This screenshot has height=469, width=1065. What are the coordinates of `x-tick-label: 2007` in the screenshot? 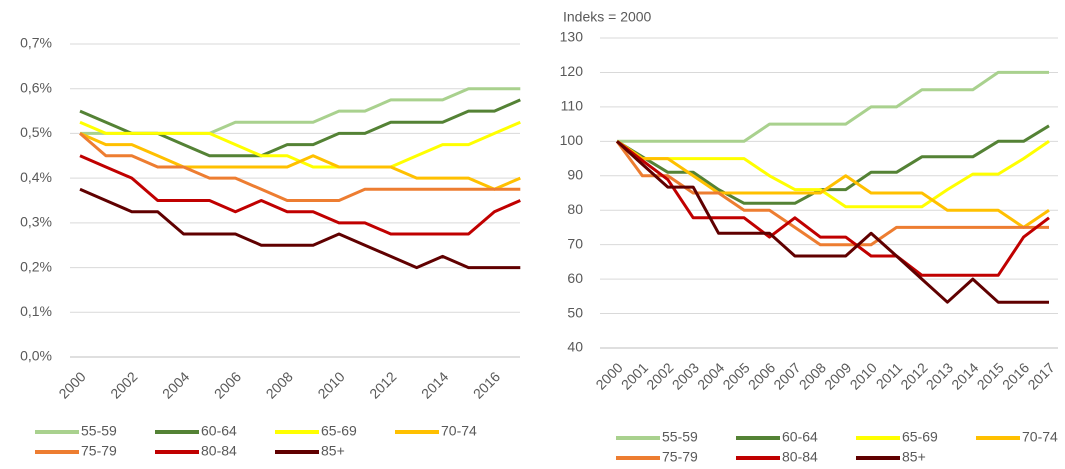 It's located at (786, 375).